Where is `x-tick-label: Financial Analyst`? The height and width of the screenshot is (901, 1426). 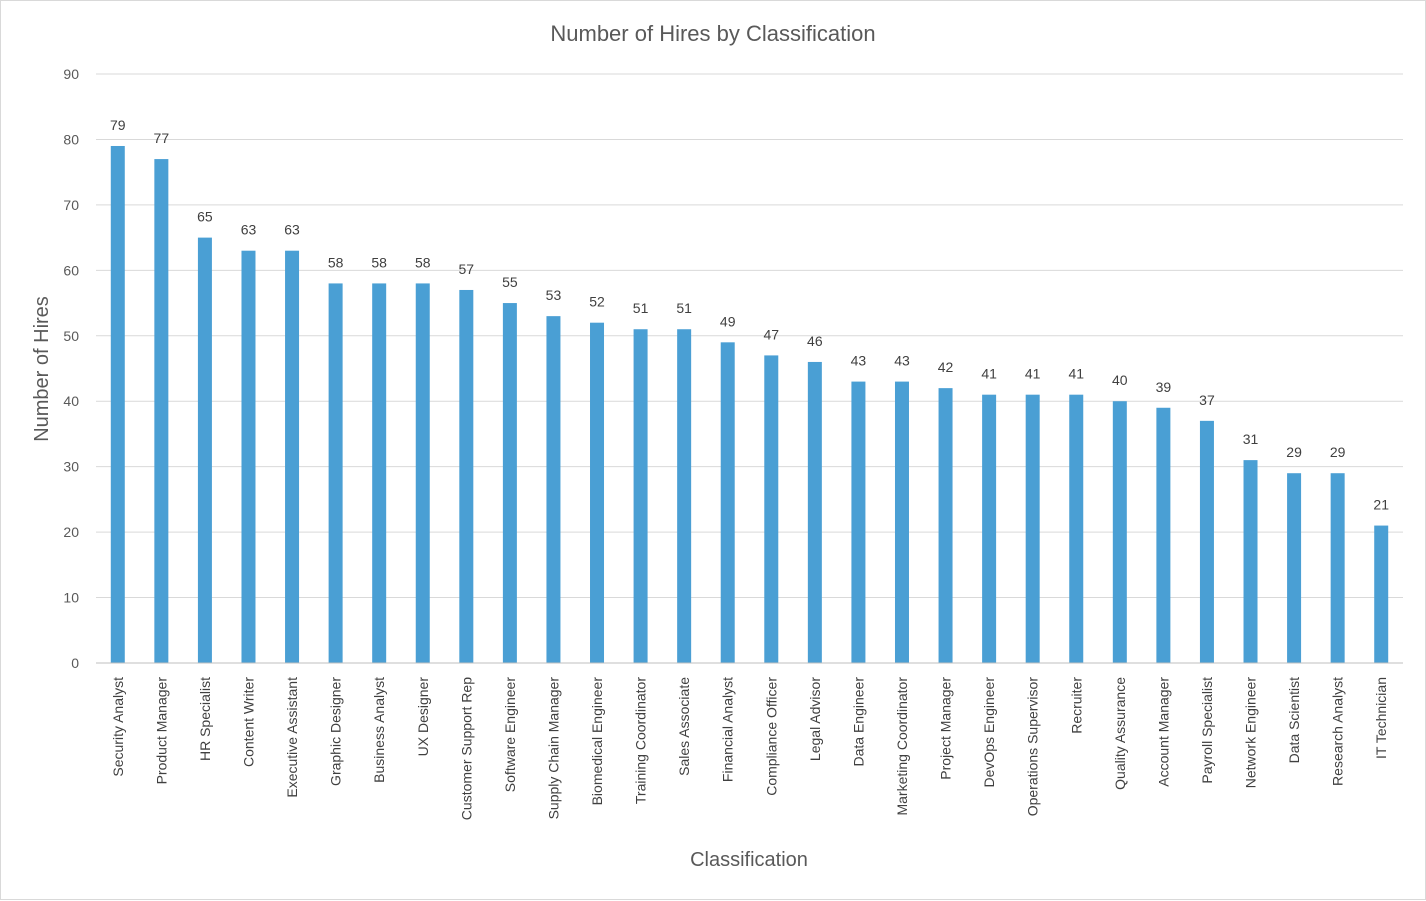
x-tick-label: Financial Analyst is located at coordinates (728, 729).